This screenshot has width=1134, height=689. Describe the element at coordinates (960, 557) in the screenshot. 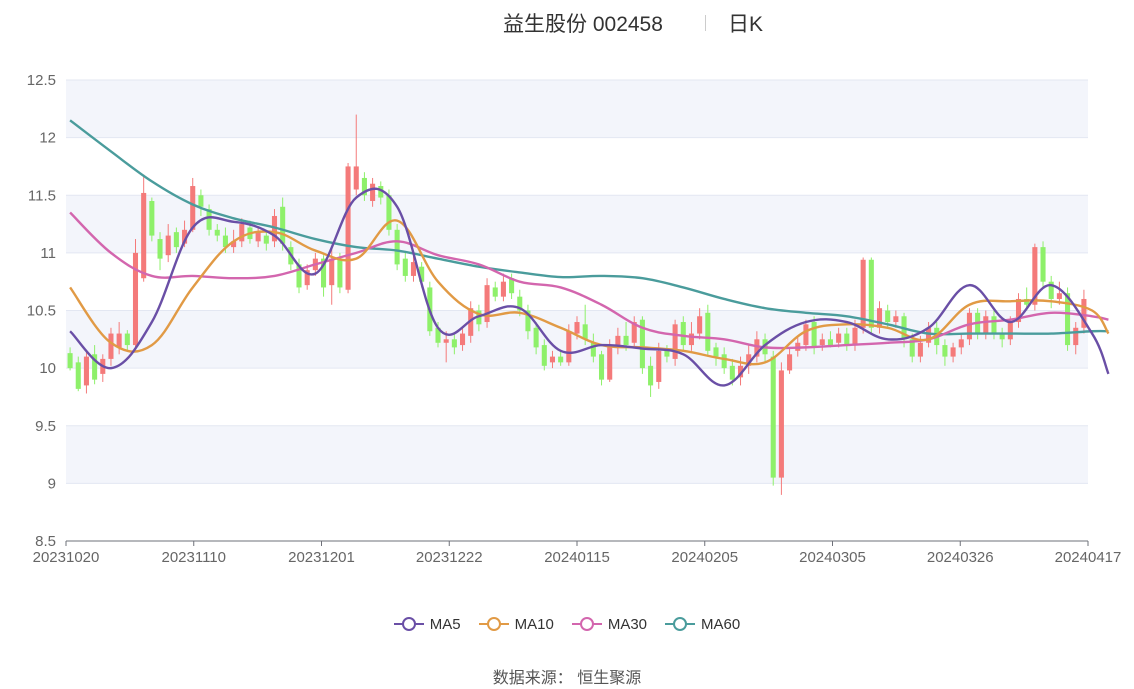

I see `x-tick-label: 20240326` at that location.